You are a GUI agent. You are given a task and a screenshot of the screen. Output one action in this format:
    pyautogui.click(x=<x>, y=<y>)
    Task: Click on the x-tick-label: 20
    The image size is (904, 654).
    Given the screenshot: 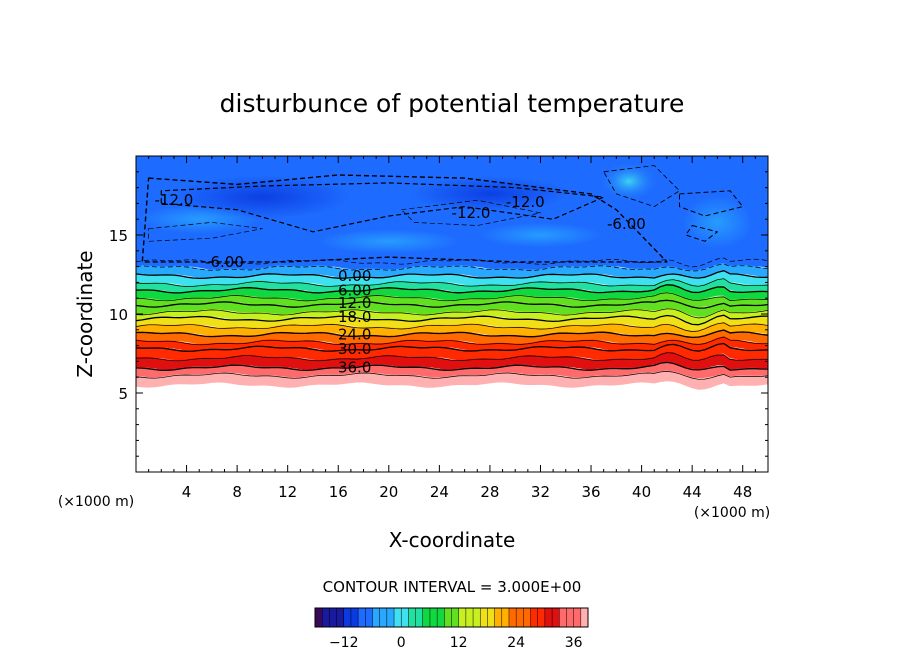 What is the action you would take?
    pyautogui.click(x=388, y=492)
    